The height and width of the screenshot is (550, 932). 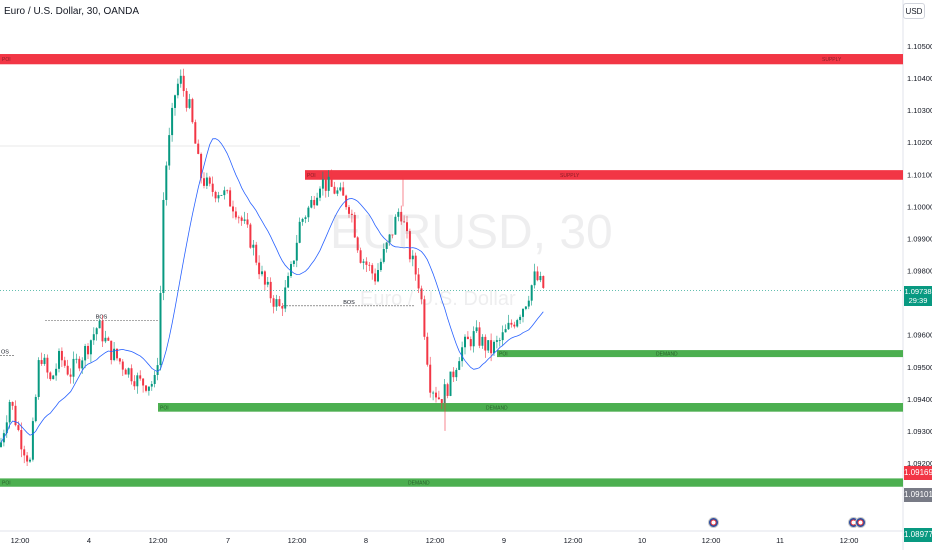 What do you see at coordinates (419, 484) in the screenshot?
I see `zone-label-right: DEMAND` at bounding box center [419, 484].